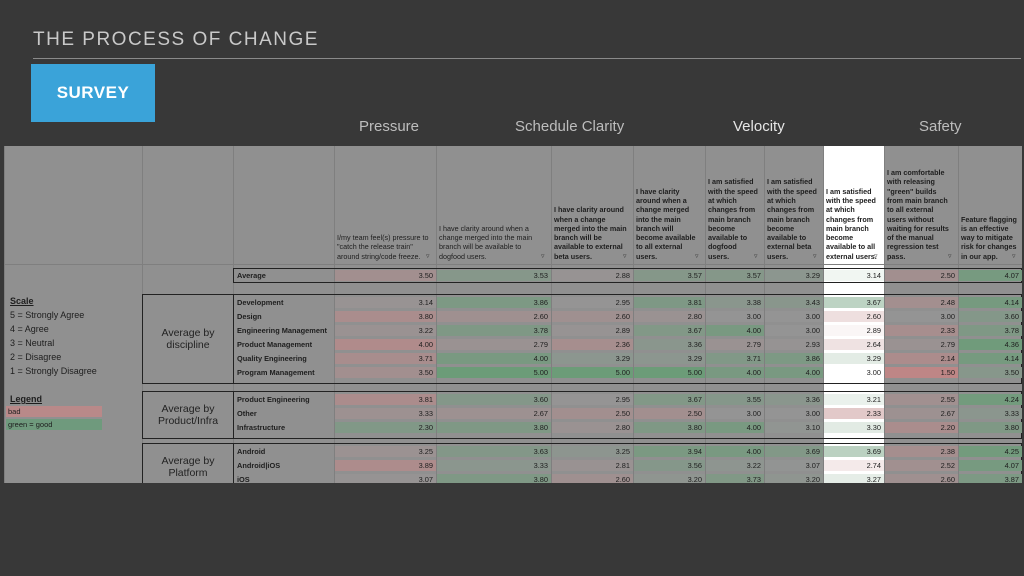 The width and height of the screenshot is (1024, 576). What do you see at coordinates (494, 275) in the screenshot?
I see `table-cell: 3.53` at bounding box center [494, 275].